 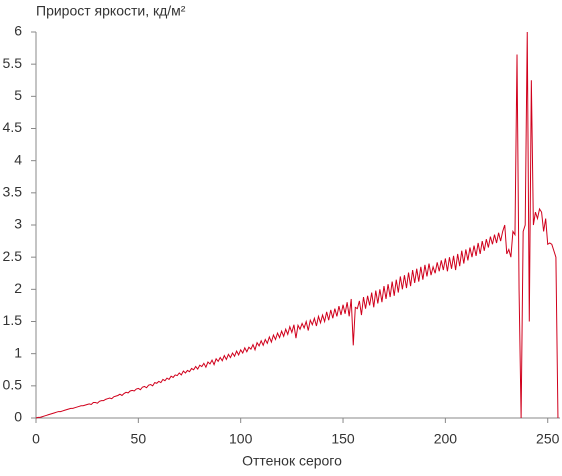 I want to click on x-tick-label: 100, so click(x=241, y=439).